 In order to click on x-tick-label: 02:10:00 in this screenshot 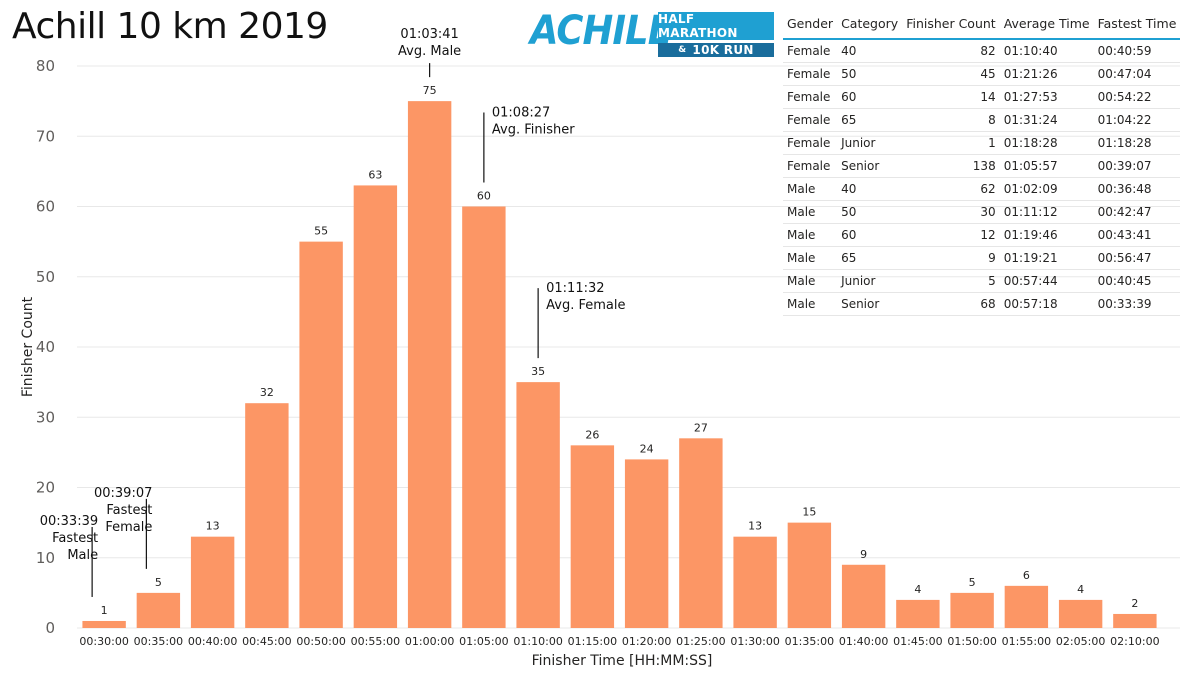, I will do `click(1134, 641)`.